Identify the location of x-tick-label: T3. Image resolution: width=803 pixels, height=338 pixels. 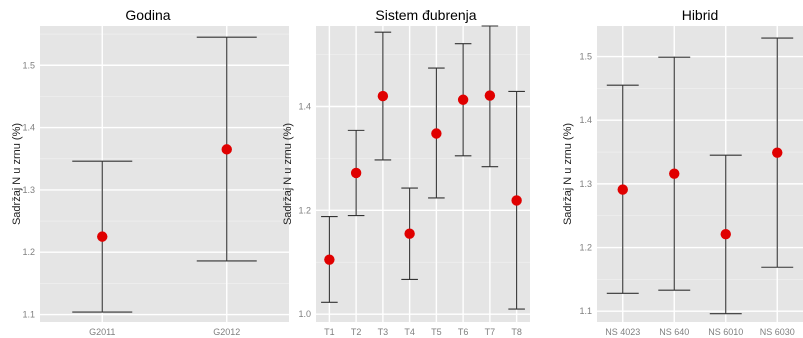
(383, 332).